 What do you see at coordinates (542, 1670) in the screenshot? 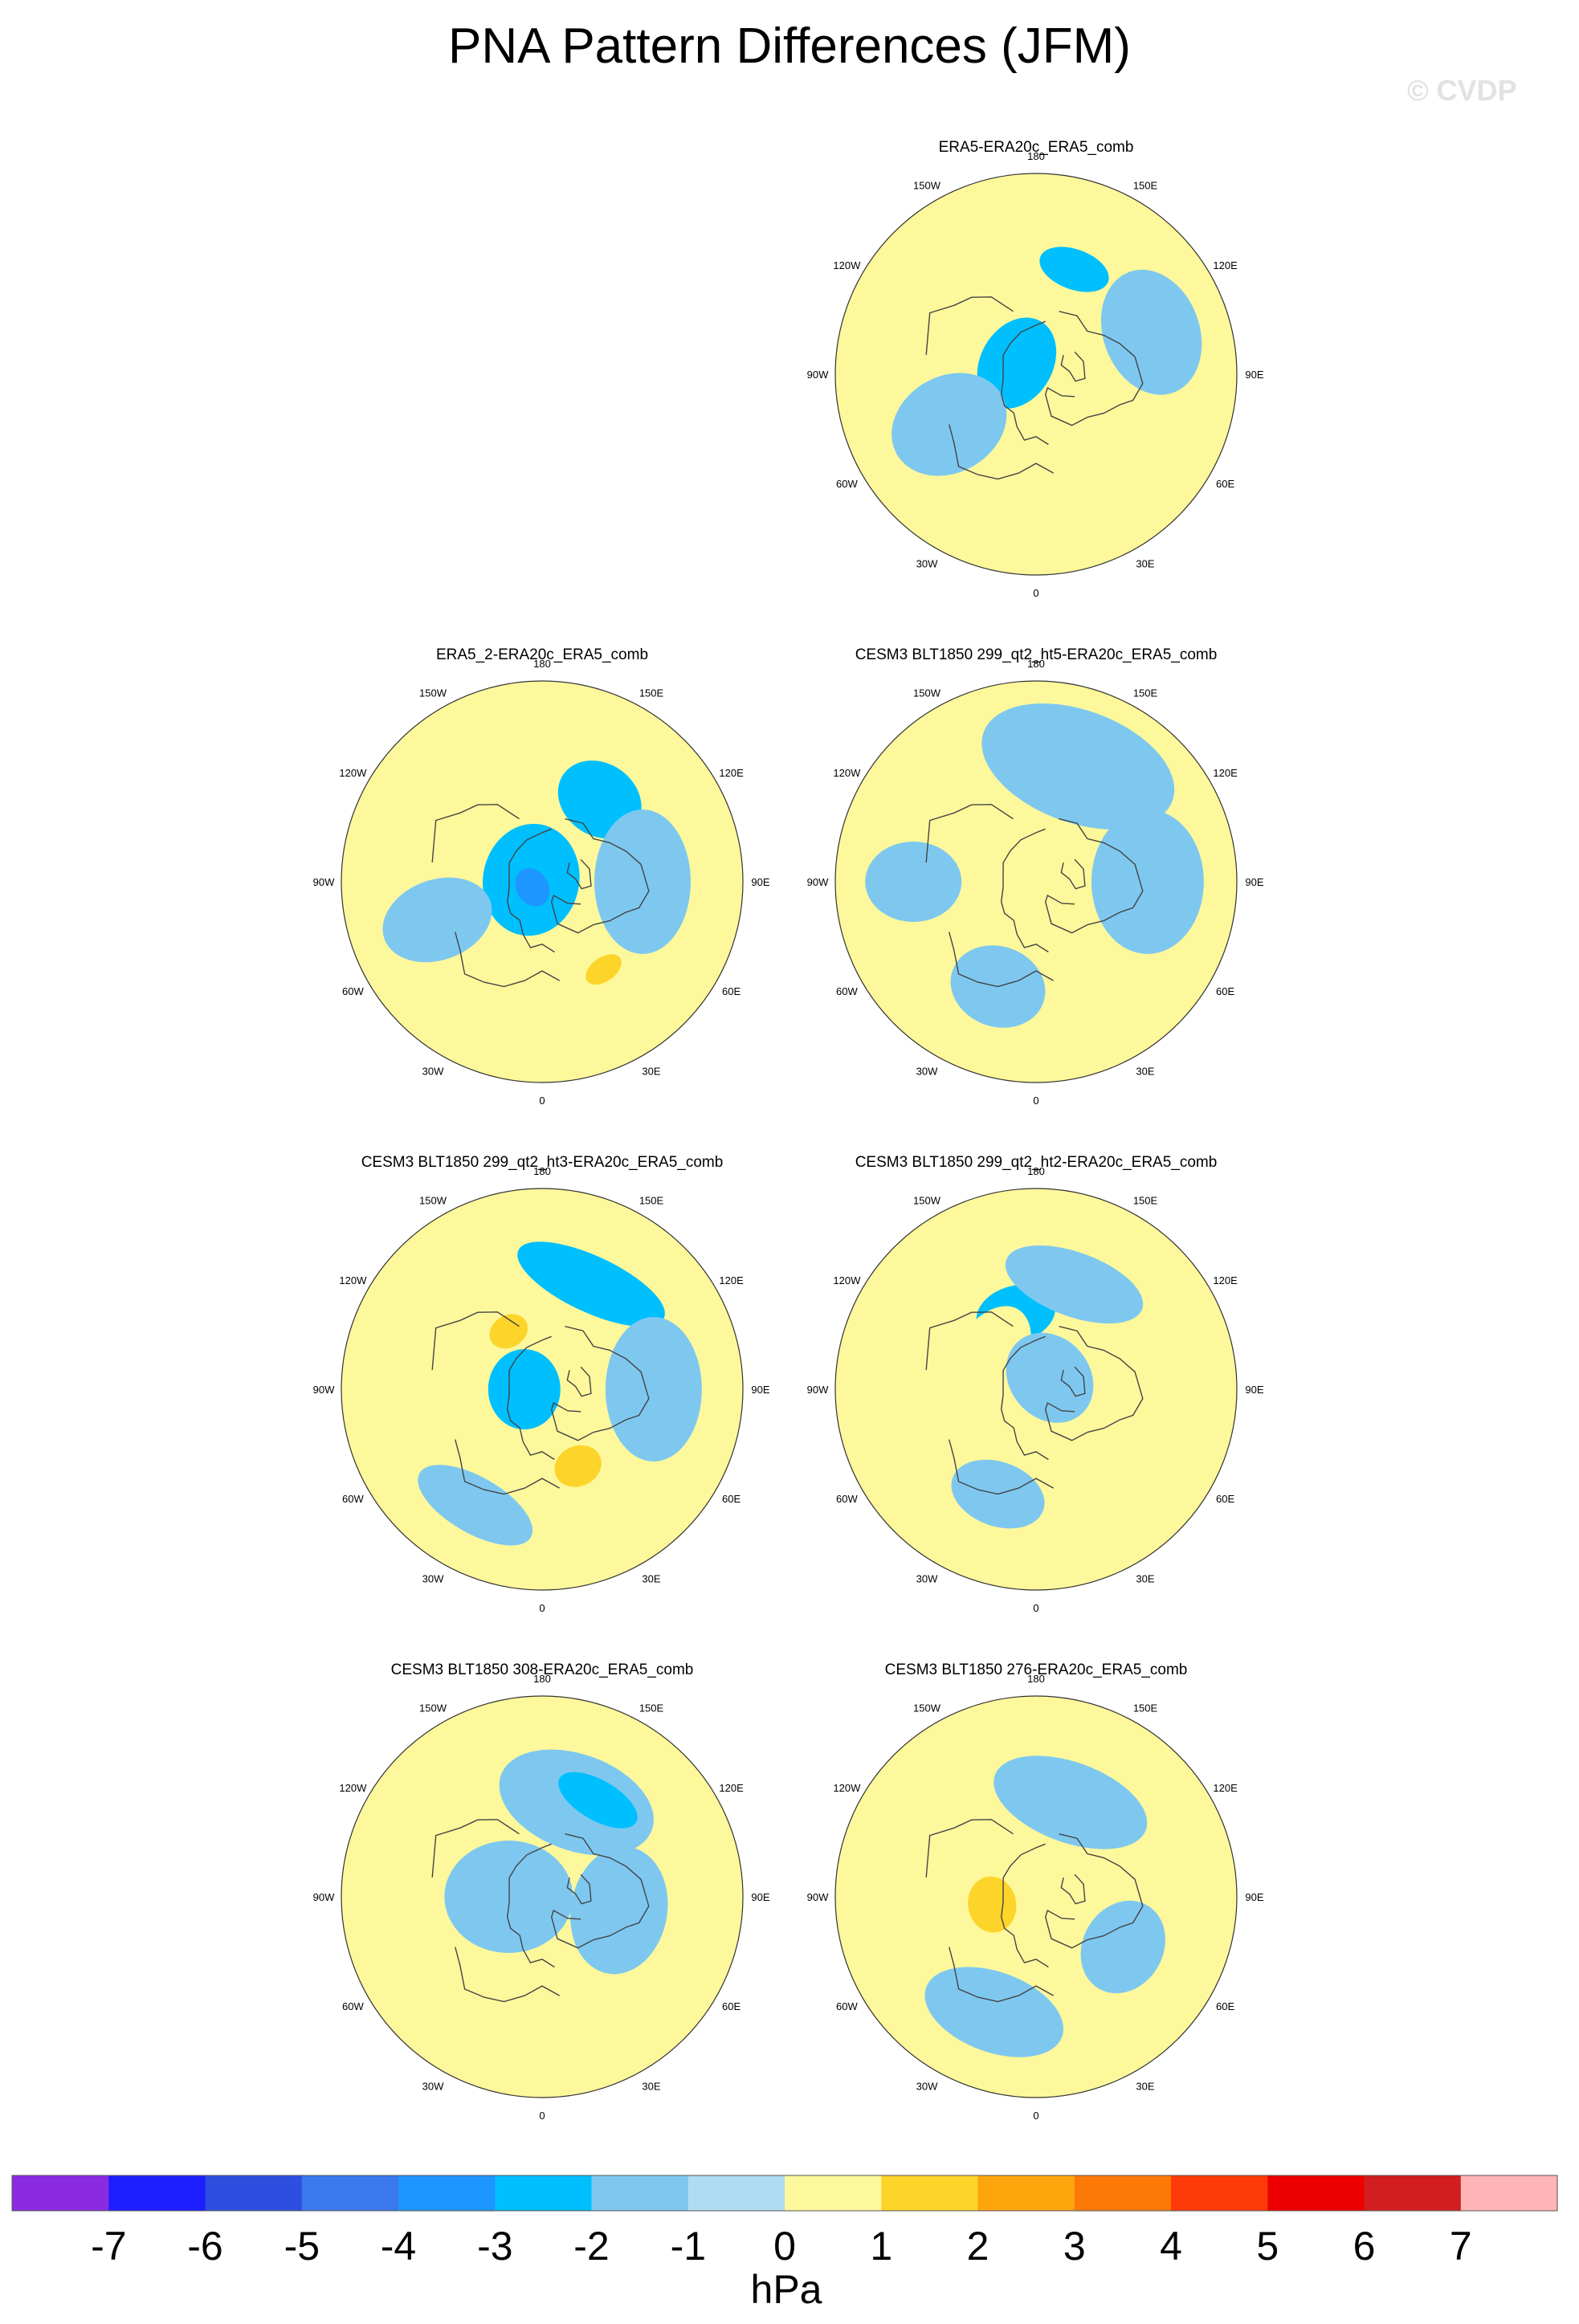
I see `panel-title: CESM3 BLT1850 308-ERA20c_ERA5_comb` at bounding box center [542, 1670].